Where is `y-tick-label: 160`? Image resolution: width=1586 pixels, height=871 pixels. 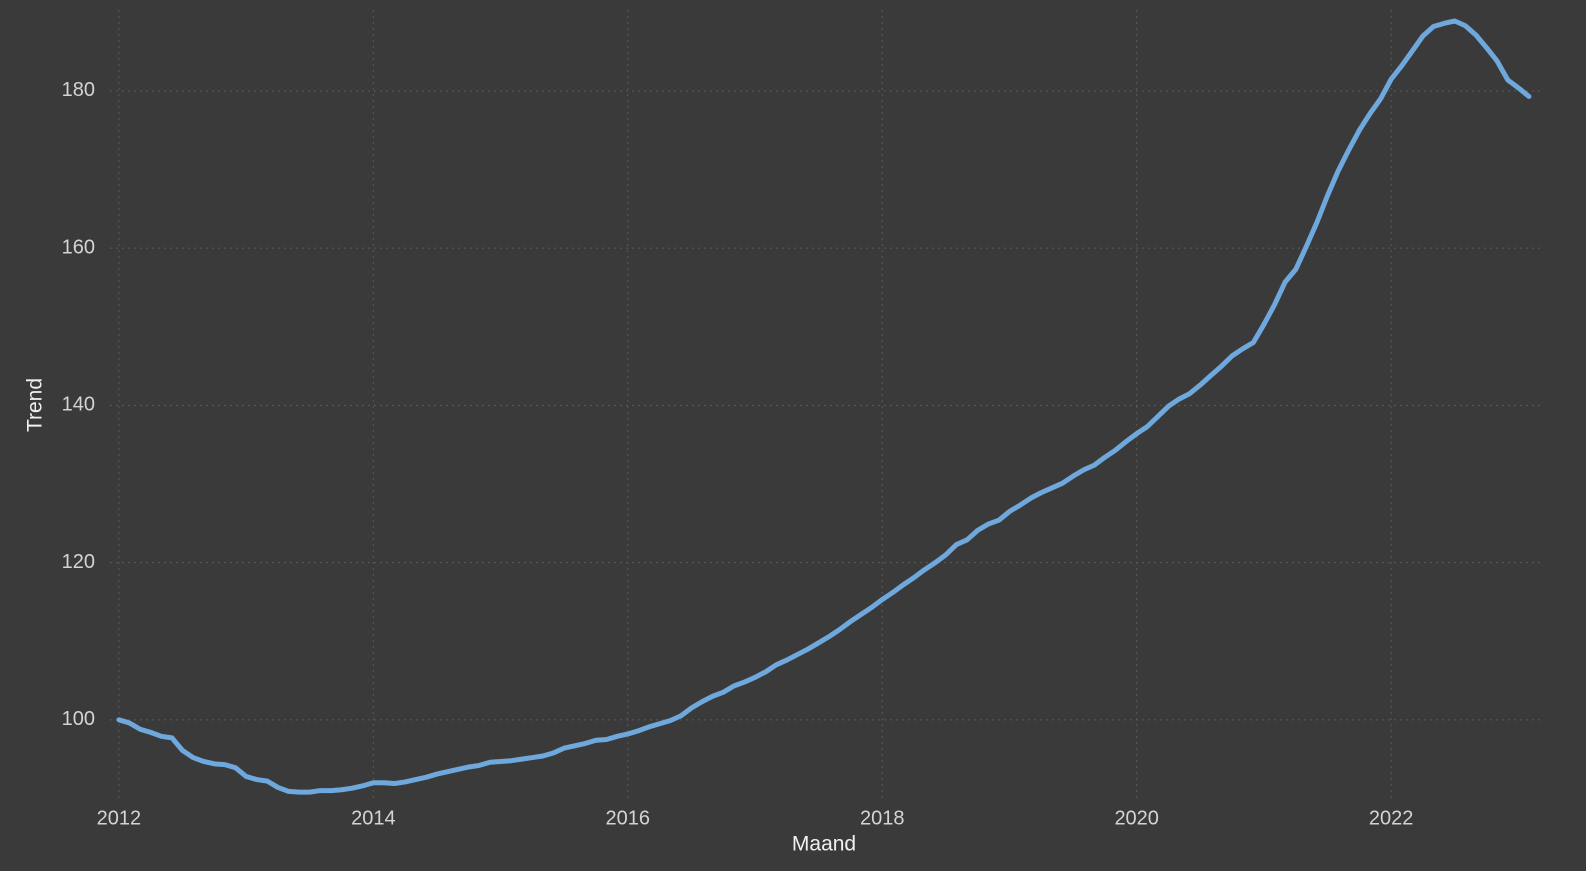
y-tick-label: 160 is located at coordinates (78, 247).